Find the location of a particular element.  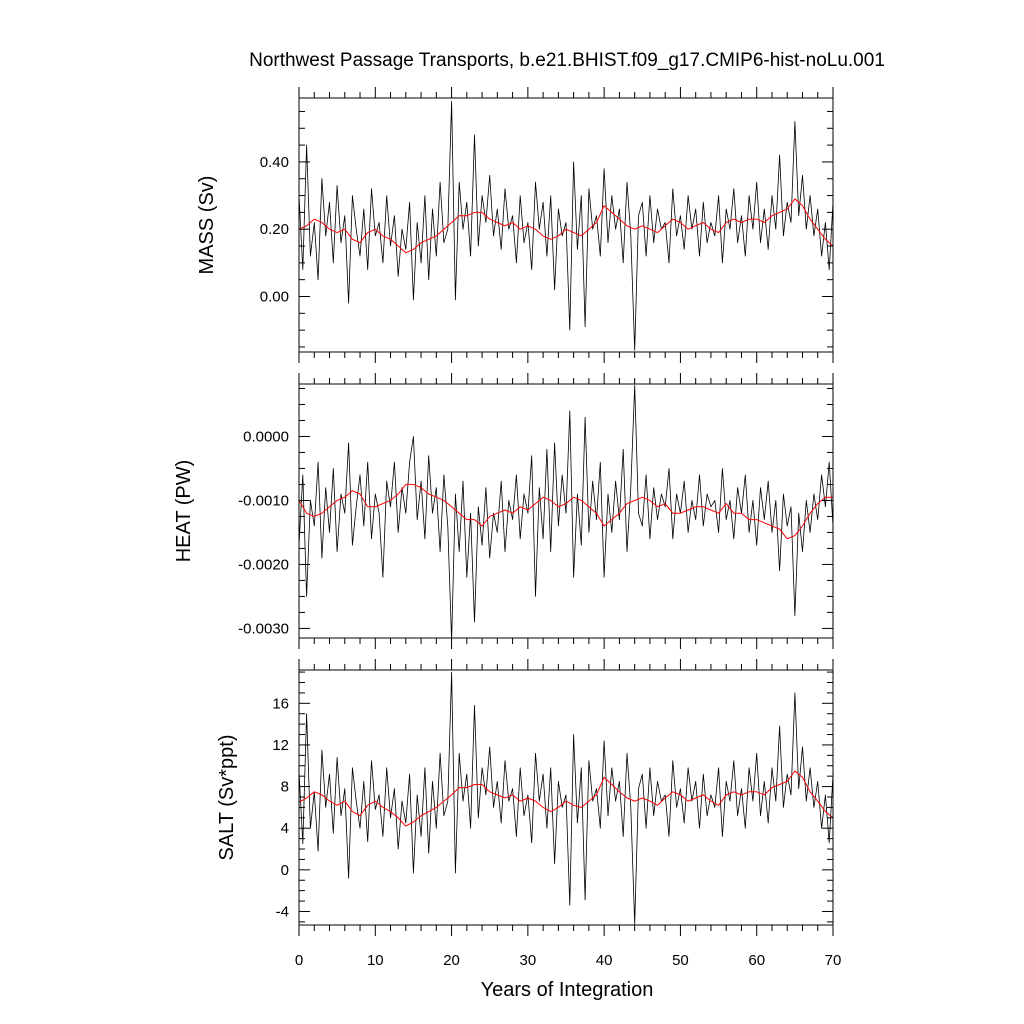

y-tick-label: 4 is located at coordinates (285, 828).